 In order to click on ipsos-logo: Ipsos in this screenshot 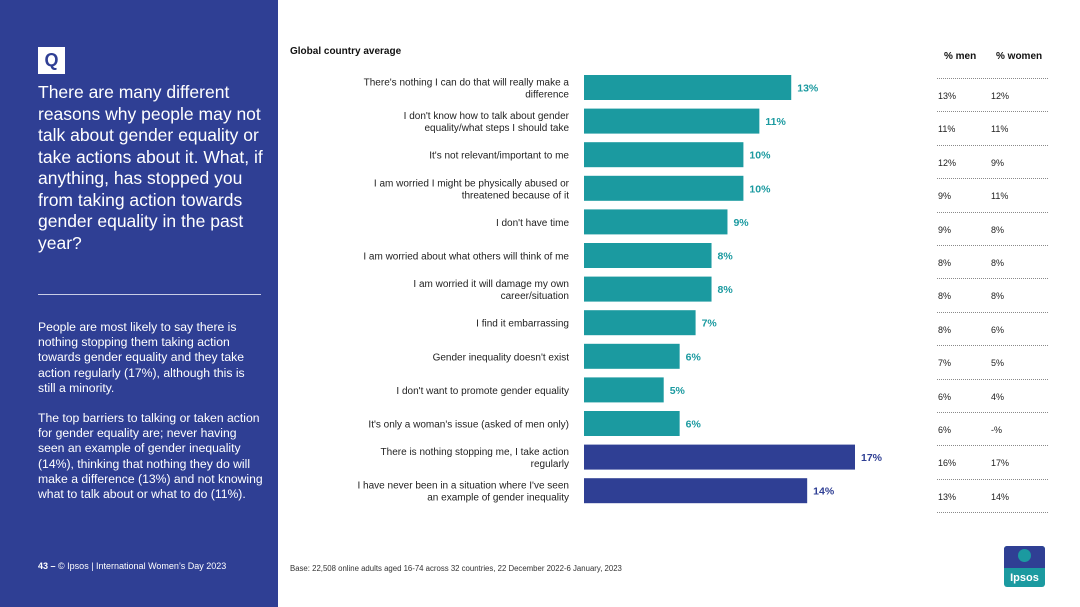, I will do `click(1024, 566)`.